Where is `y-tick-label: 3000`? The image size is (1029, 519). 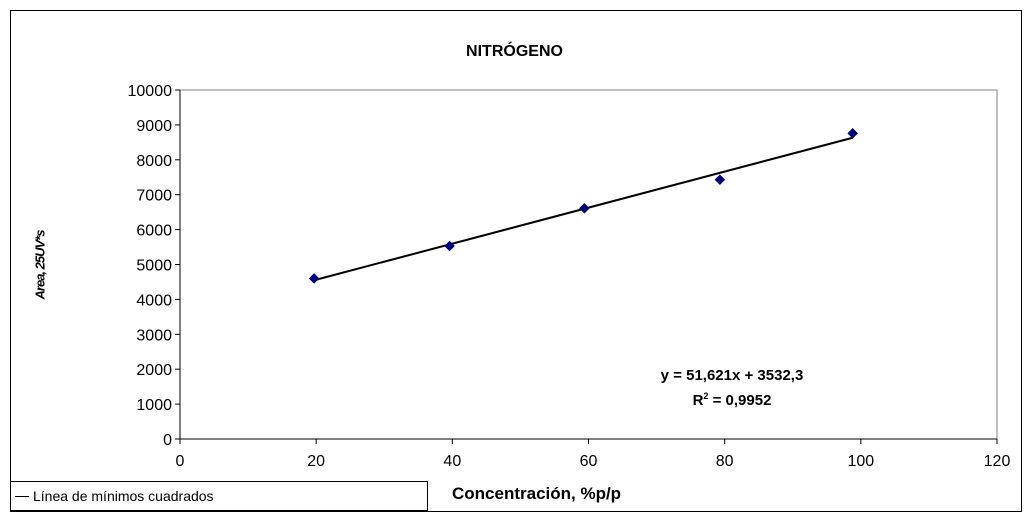
y-tick-label: 3000 is located at coordinates (154, 335).